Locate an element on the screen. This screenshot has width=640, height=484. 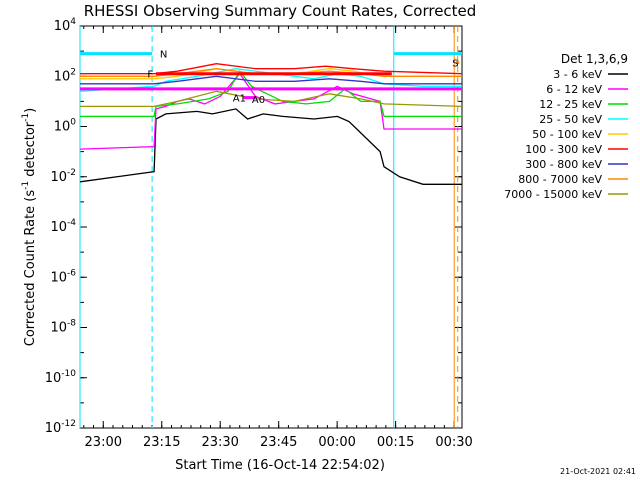
y-tick-exponent: 0 is located at coordinates (73, 123).